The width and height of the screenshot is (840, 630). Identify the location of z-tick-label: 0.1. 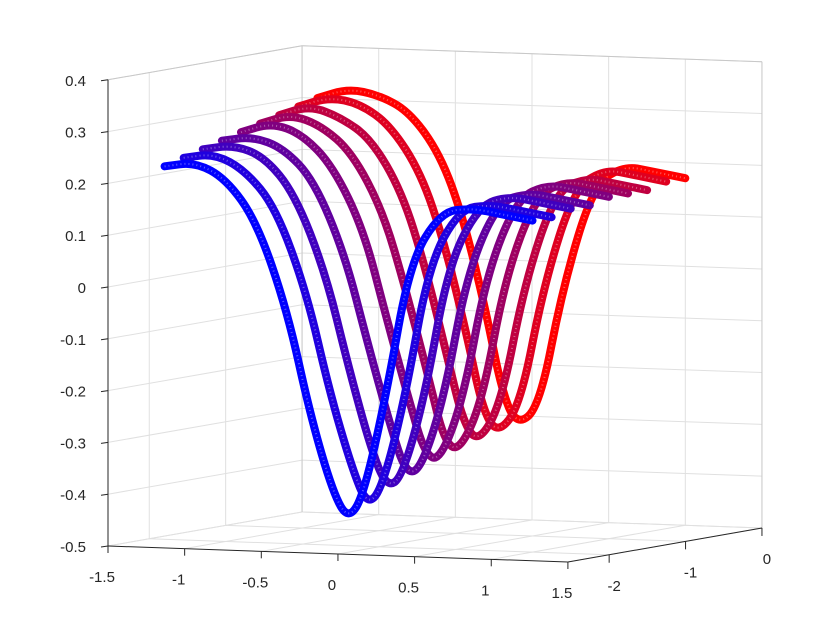
(75, 236).